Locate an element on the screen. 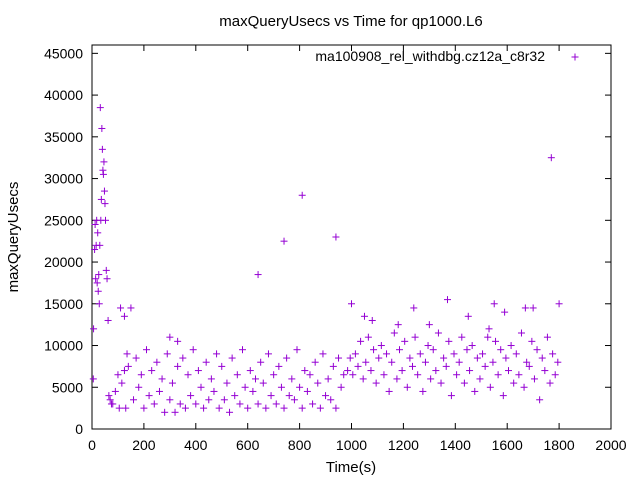 The image size is (640, 480). legend: ma100908_rel_withdbg.cz12a_c8r32 is located at coordinates (447, 56).